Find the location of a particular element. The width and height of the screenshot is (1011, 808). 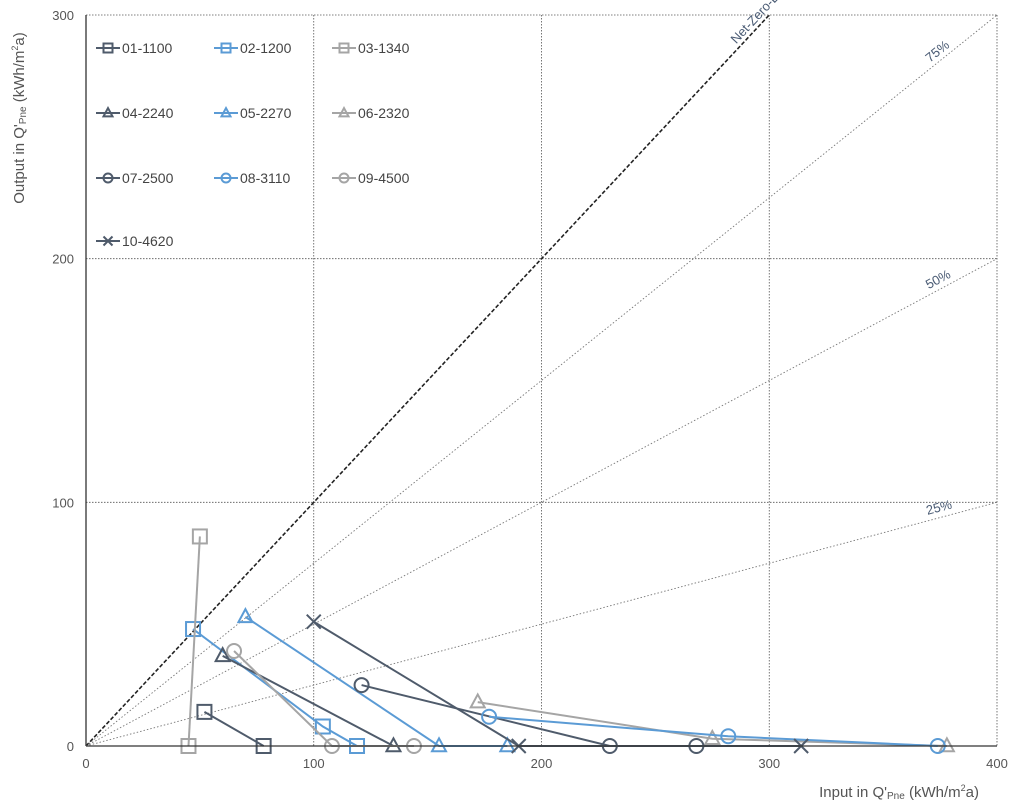

x-axis-title: Input in Q'Pne (kWh/m2a) is located at coordinates (899, 792).